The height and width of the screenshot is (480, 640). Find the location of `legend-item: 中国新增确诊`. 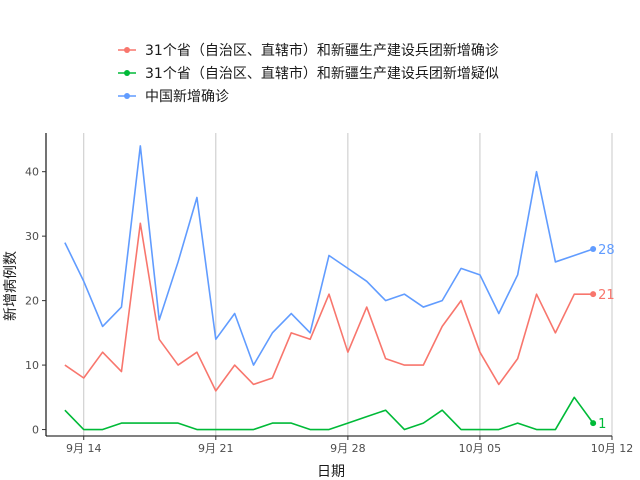

legend-item: 中国新增确诊 is located at coordinates (173, 97).